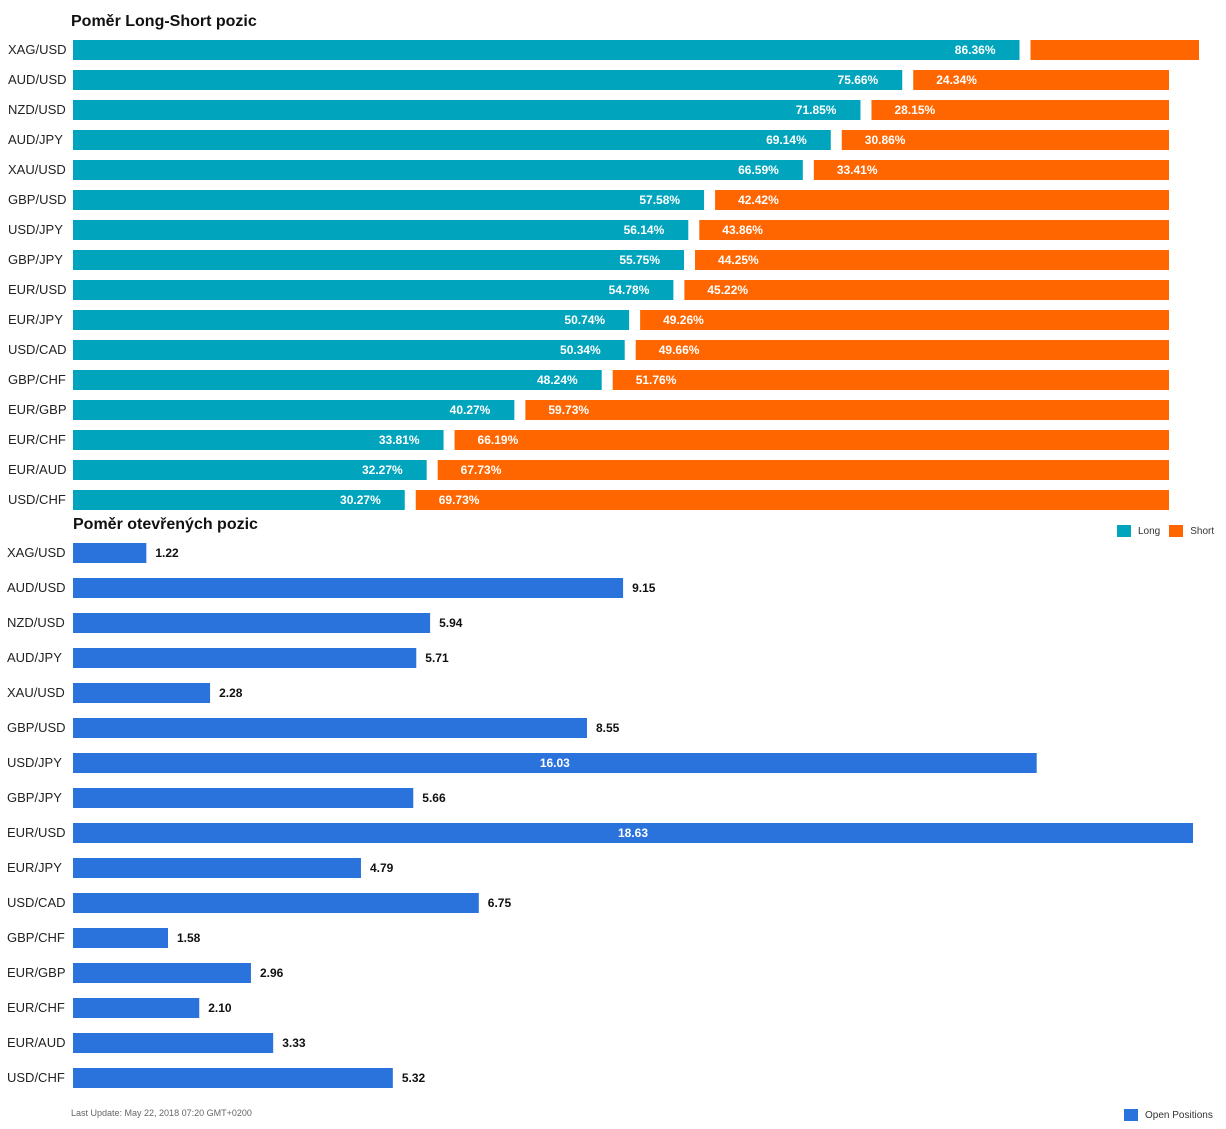 The width and height of the screenshot is (1226, 1129). What do you see at coordinates (498, 440) in the screenshot?
I see `bar-short-label: 66.19%` at bounding box center [498, 440].